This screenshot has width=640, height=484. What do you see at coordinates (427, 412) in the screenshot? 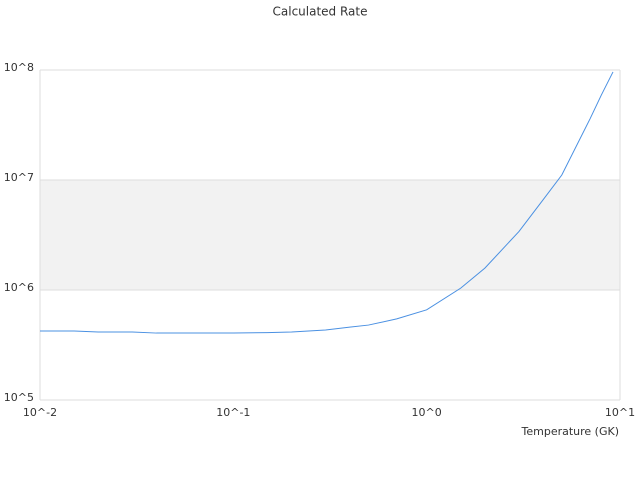
I see `x-tick-label: 10^0` at bounding box center [427, 412].